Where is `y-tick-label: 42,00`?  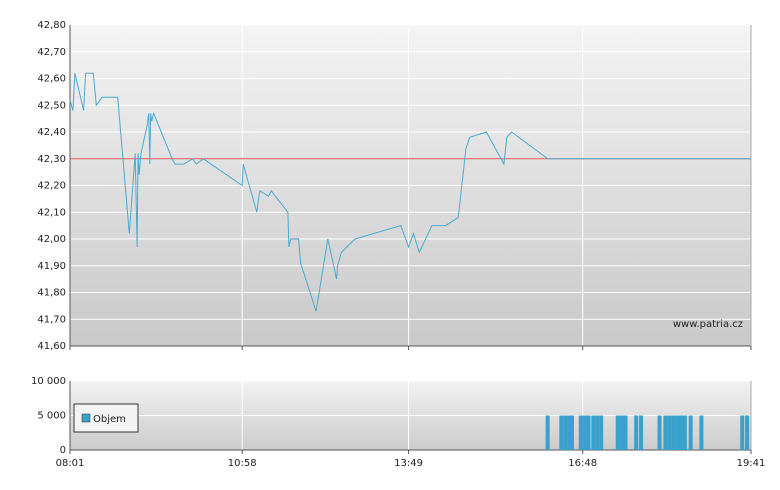
y-tick-label: 42,00 is located at coordinates (51, 239).